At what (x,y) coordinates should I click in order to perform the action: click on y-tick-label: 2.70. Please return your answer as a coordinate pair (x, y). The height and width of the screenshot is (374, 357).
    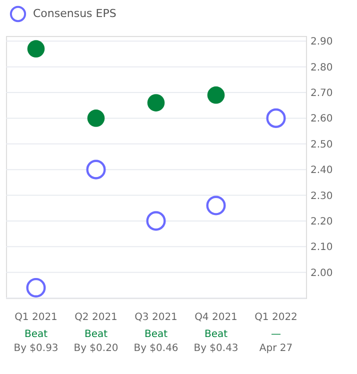
    Looking at the image, I should click on (321, 94).